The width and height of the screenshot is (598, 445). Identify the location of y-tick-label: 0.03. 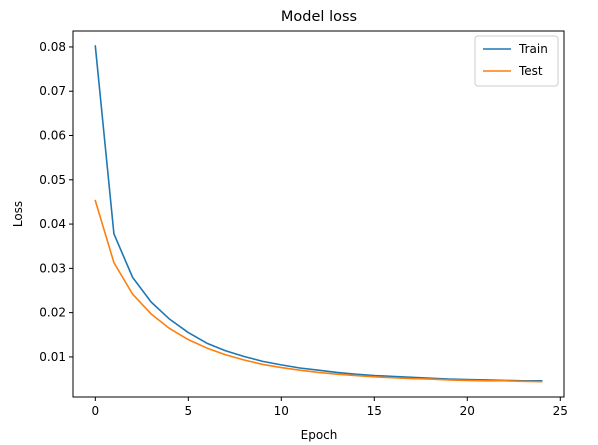
(52, 268).